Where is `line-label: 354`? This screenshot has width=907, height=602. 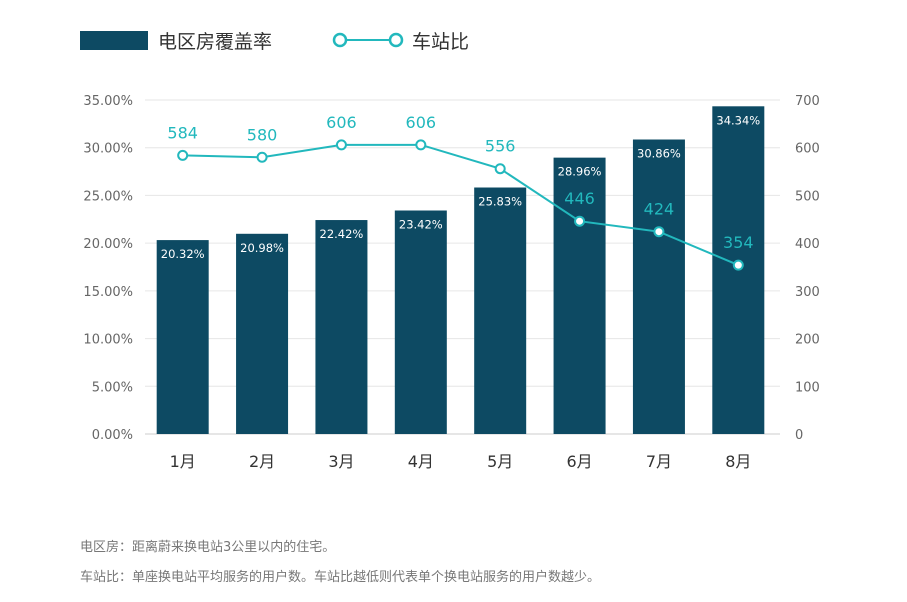 line-label: 354 is located at coordinates (738, 242).